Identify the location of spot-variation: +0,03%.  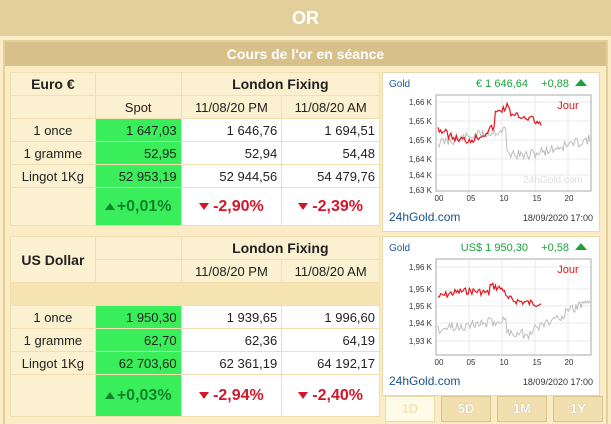
(138, 395).